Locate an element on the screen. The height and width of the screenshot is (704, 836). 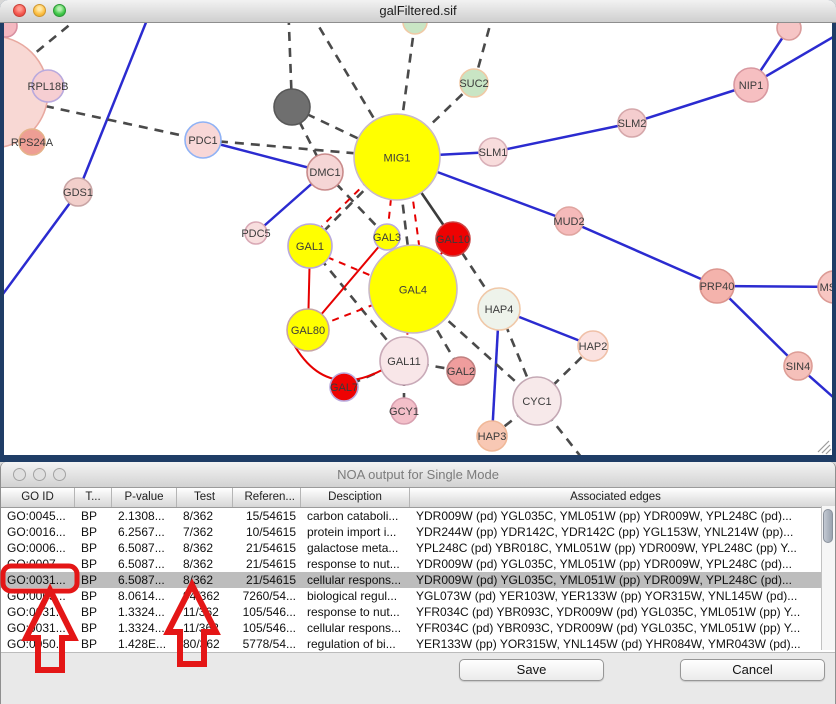
save-button: Save is located at coordinates (531, 670).